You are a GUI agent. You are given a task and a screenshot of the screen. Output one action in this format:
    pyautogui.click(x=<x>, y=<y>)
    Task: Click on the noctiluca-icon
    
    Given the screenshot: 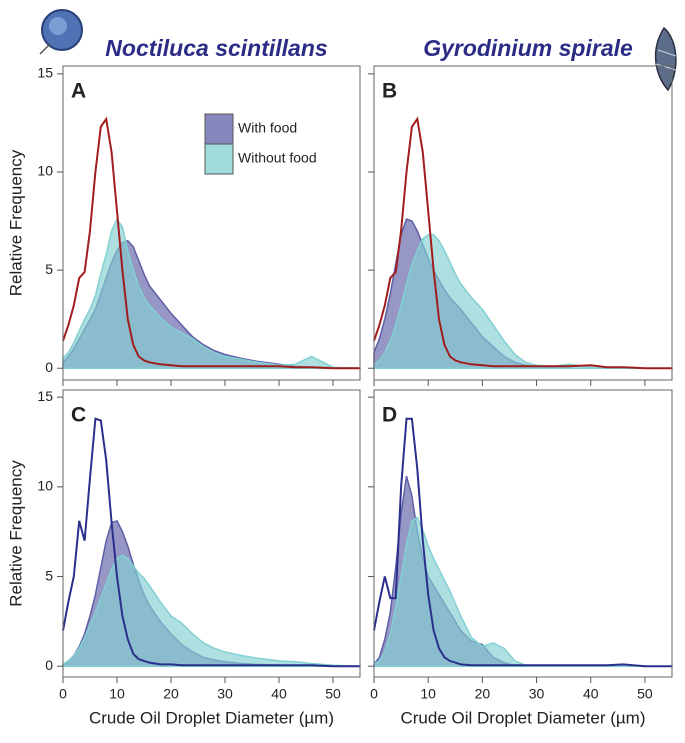 What is the action you would take?
    pyautogui.click(x=61, y=32)
    